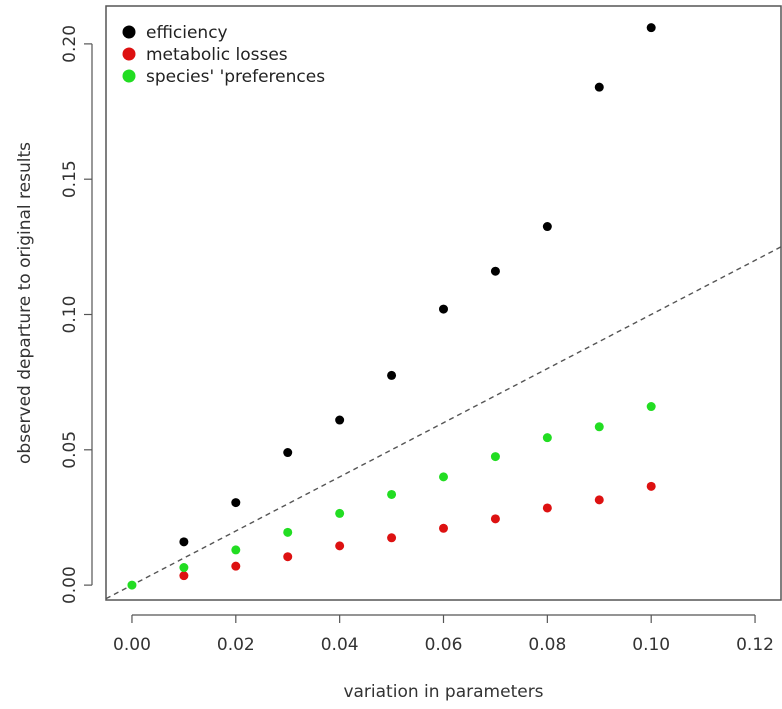  What do you see at coordinates (340, 645) in the screenshot?
I see `x-tick-label: 0.04` at bounding box center [340, 645].